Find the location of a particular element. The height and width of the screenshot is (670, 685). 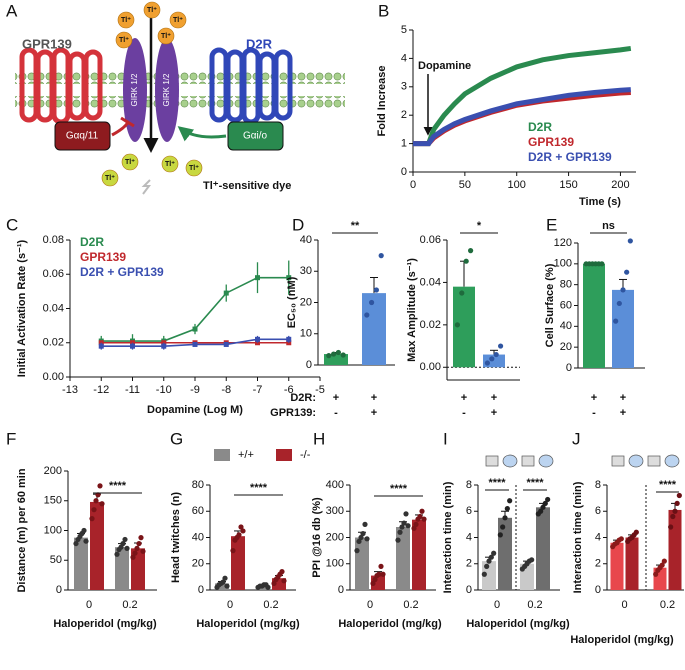

y-tick-label: 400 is located at coordinates (335, 485).